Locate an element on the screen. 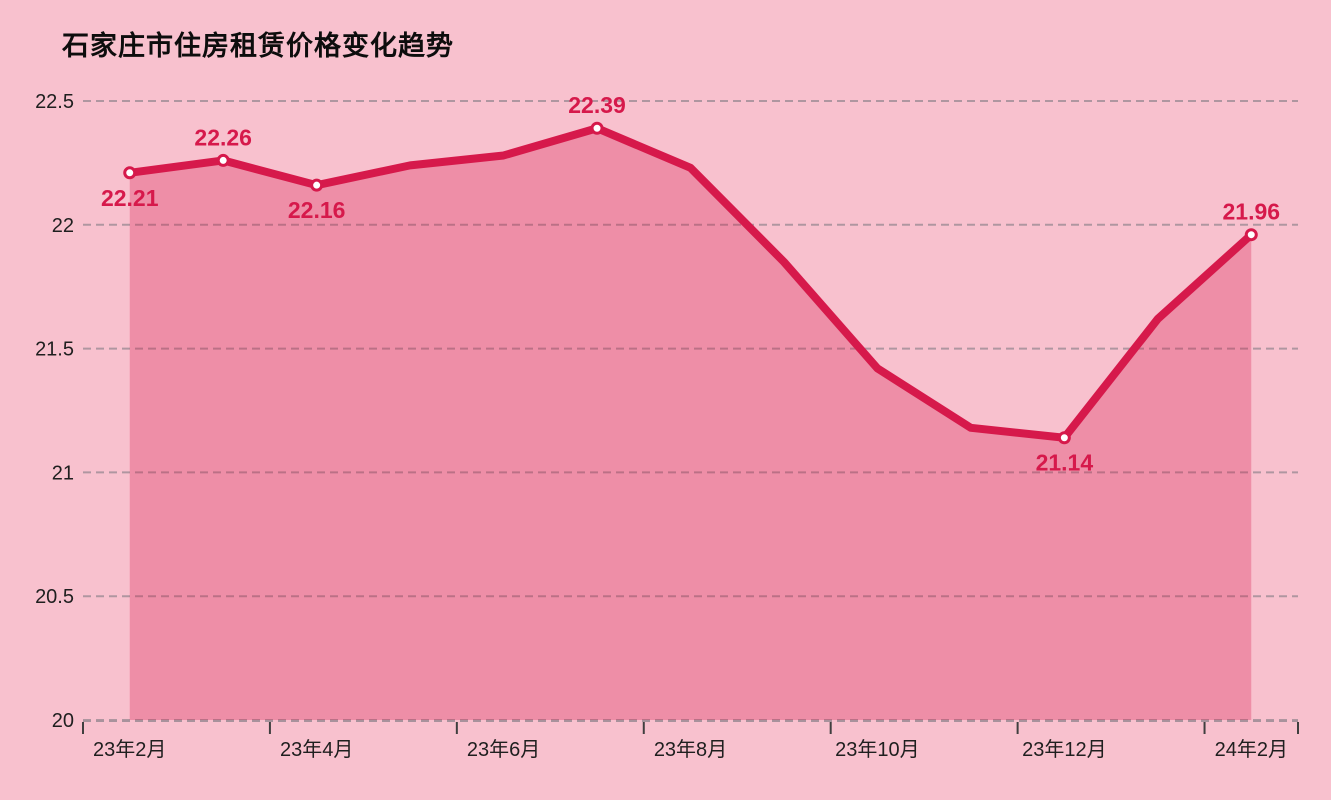  y-axis-label: 21 is located at coordinates (63, 473).